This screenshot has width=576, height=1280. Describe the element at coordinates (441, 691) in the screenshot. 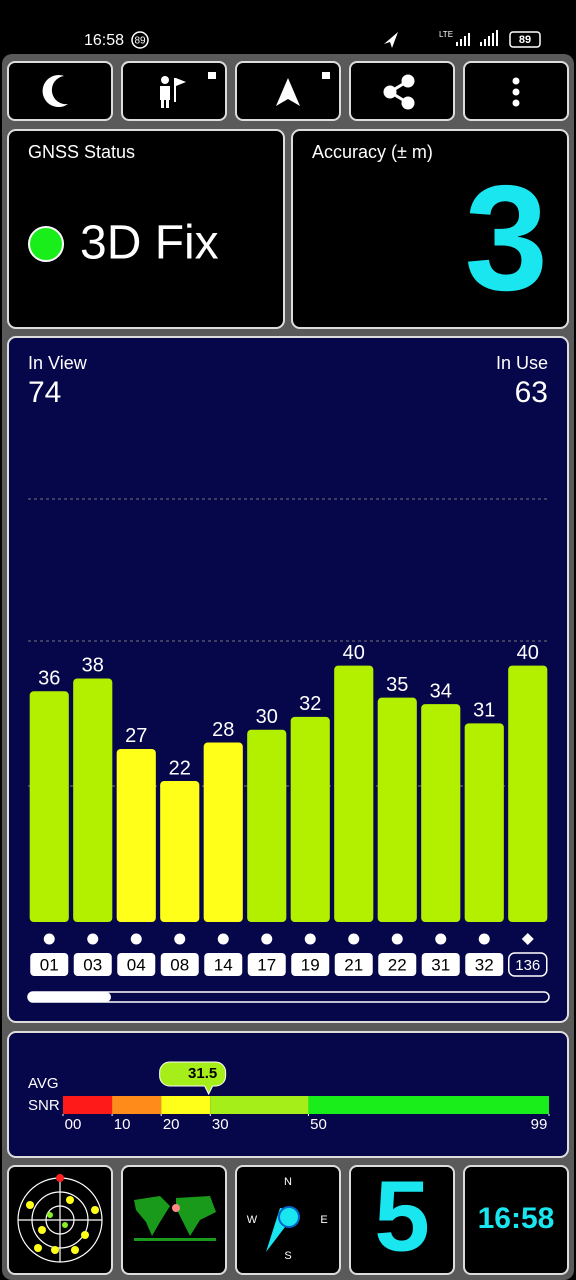

I see `bar-value-label: 34` at that location.